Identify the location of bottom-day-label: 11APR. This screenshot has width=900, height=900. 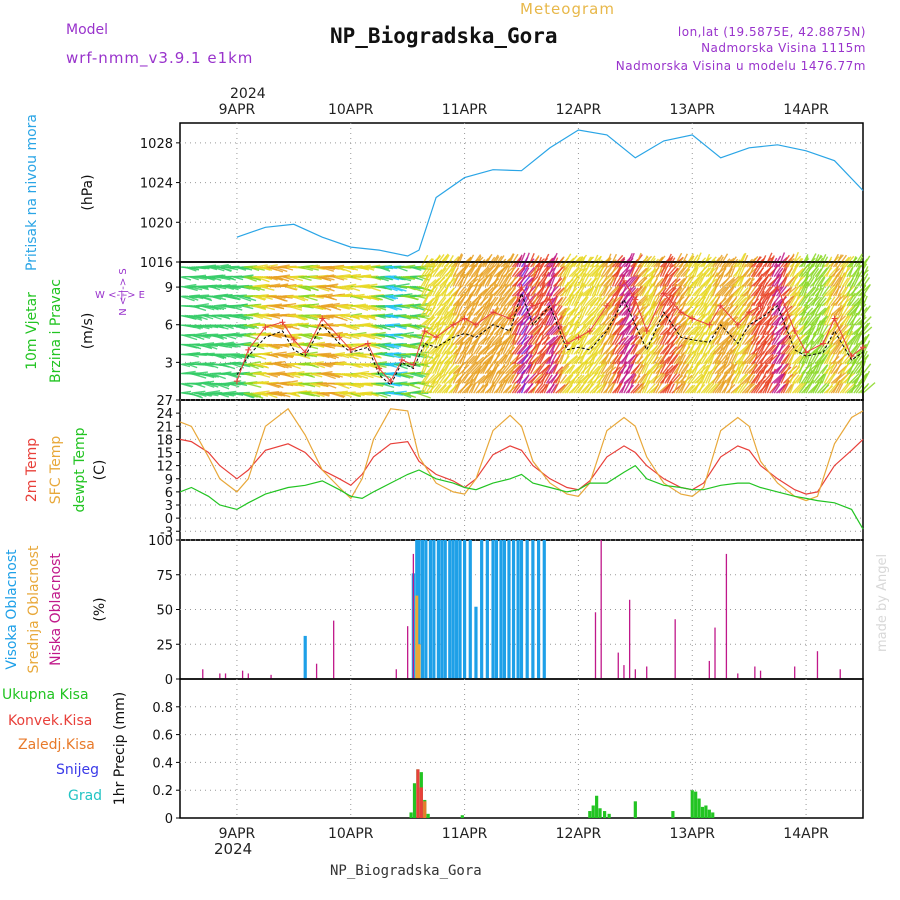
(465, 834).